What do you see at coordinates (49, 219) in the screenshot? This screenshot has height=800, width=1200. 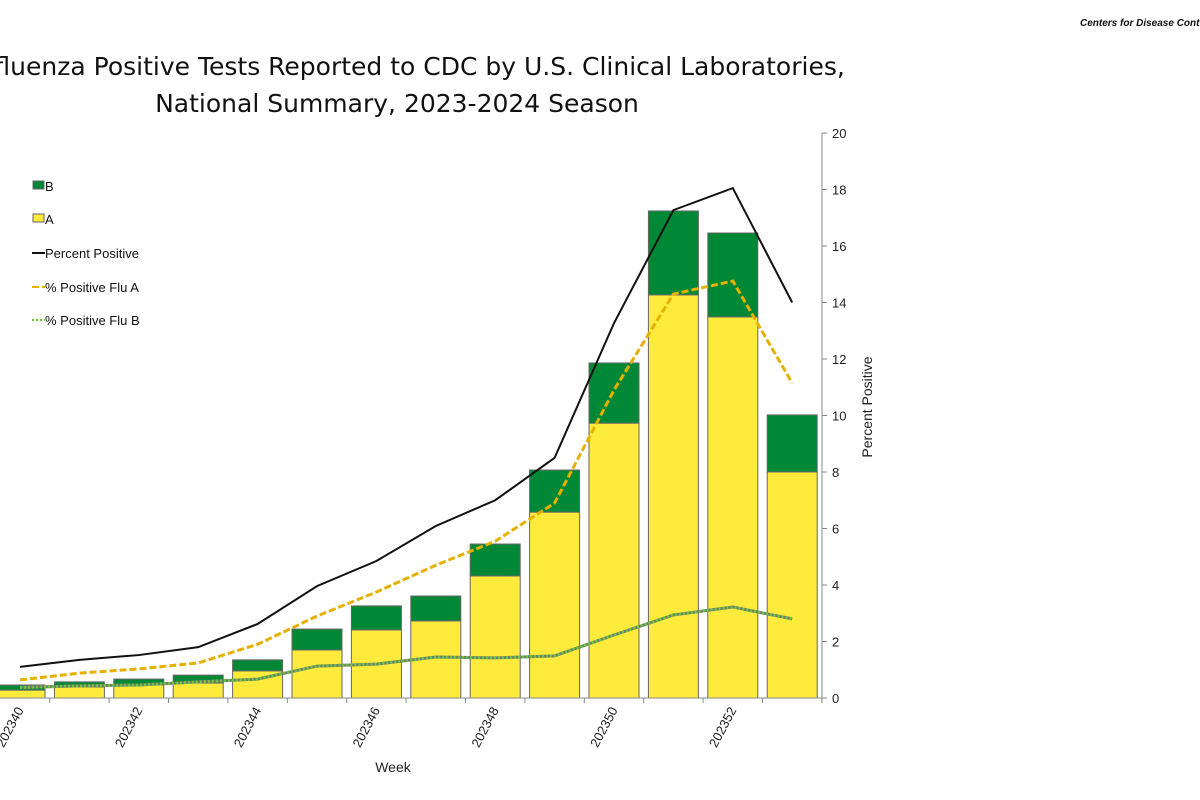 I see `legend-label: A` at bounding box center [49, 219].